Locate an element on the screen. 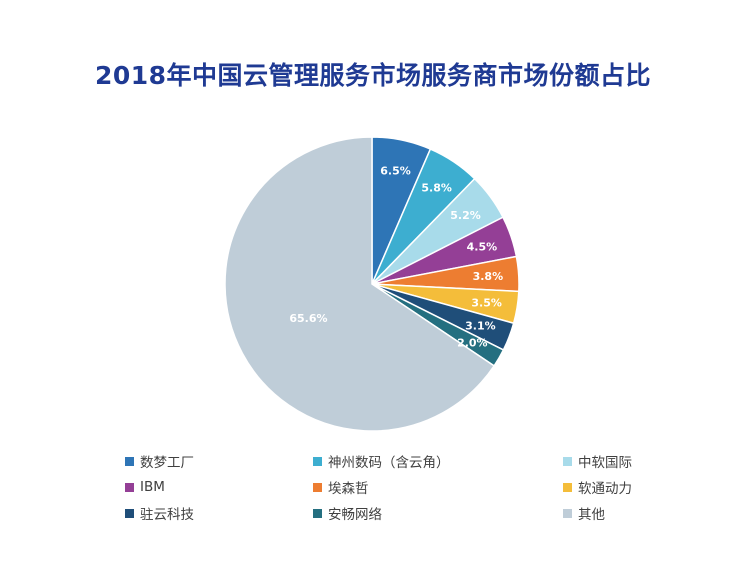 This screenshot has height=582, width=746. legend-label: 数梦工厂 is located at coordinates (167, 463).